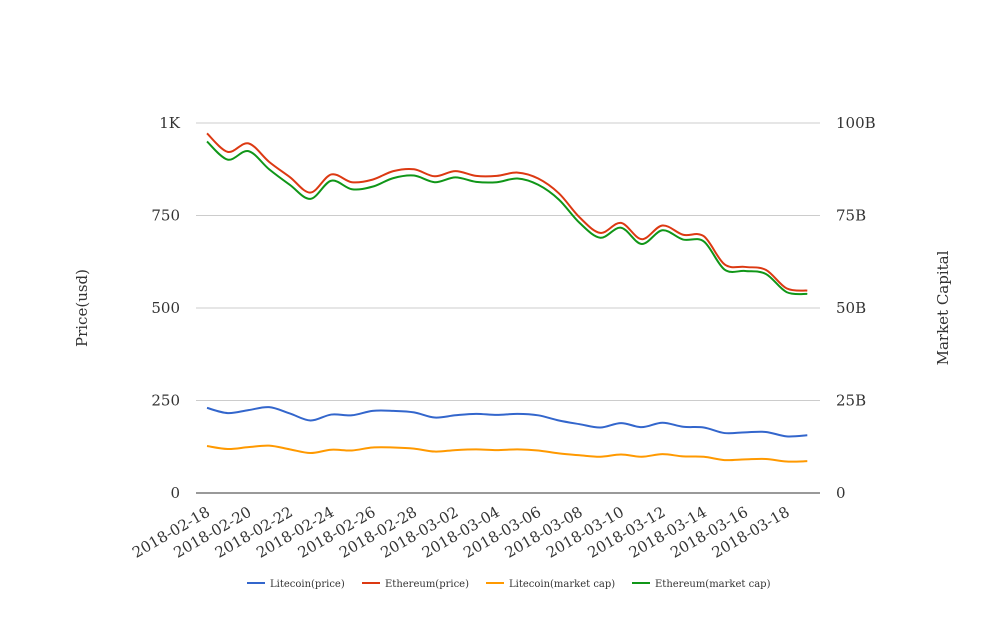 This screenshot has height=621, width=1008. Describe the element at coordinates (713, 584) in the screenshot. I see `legend-label: Ethereum(market cap)` at that location.